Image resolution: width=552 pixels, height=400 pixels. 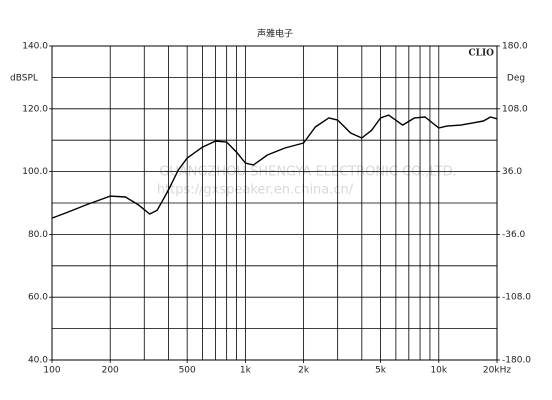 I want to click on x-tick-label: 100, so click(x=51, y=371).